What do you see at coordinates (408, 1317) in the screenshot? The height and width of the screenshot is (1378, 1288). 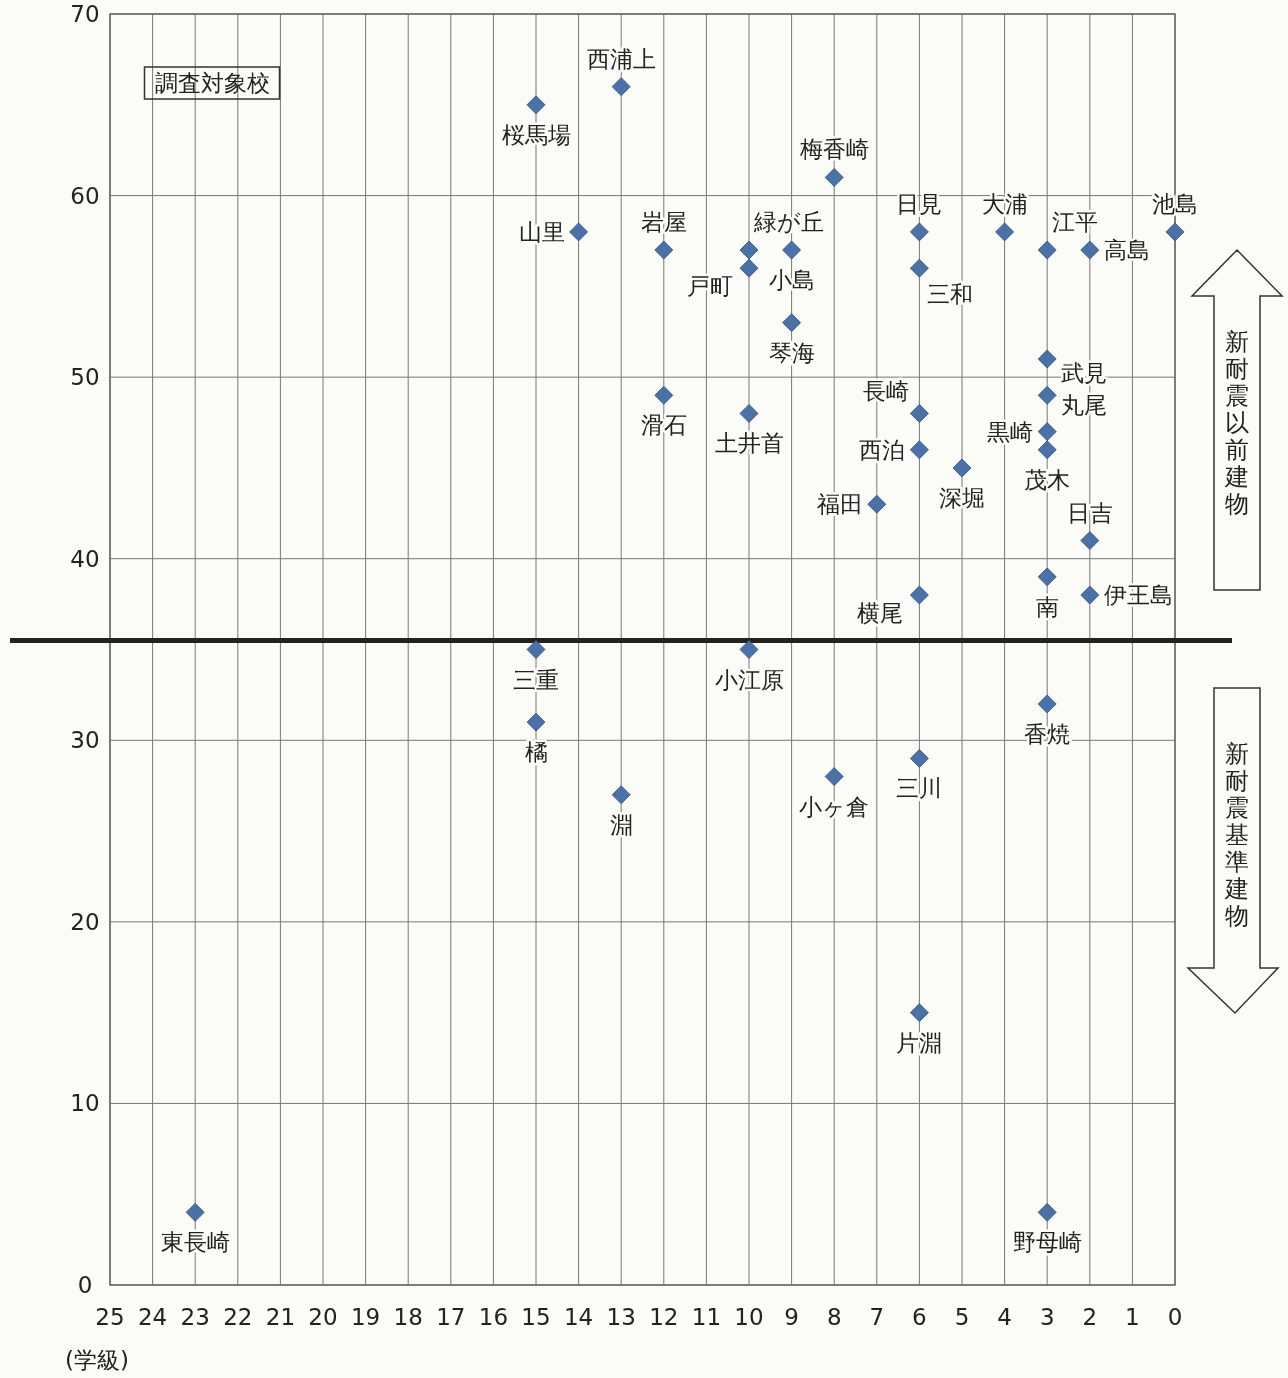 I see `x-tick-label: 18` at bounding box center [408, 1317].